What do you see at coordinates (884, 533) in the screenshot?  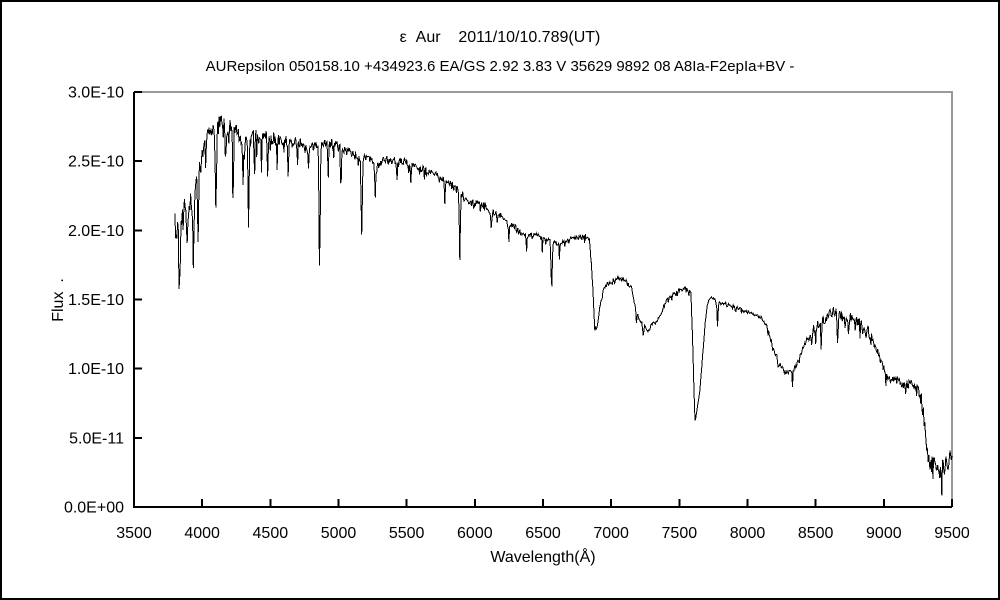 I see `x-tick-label-9000: 9000` at bounding box center [884, 533].